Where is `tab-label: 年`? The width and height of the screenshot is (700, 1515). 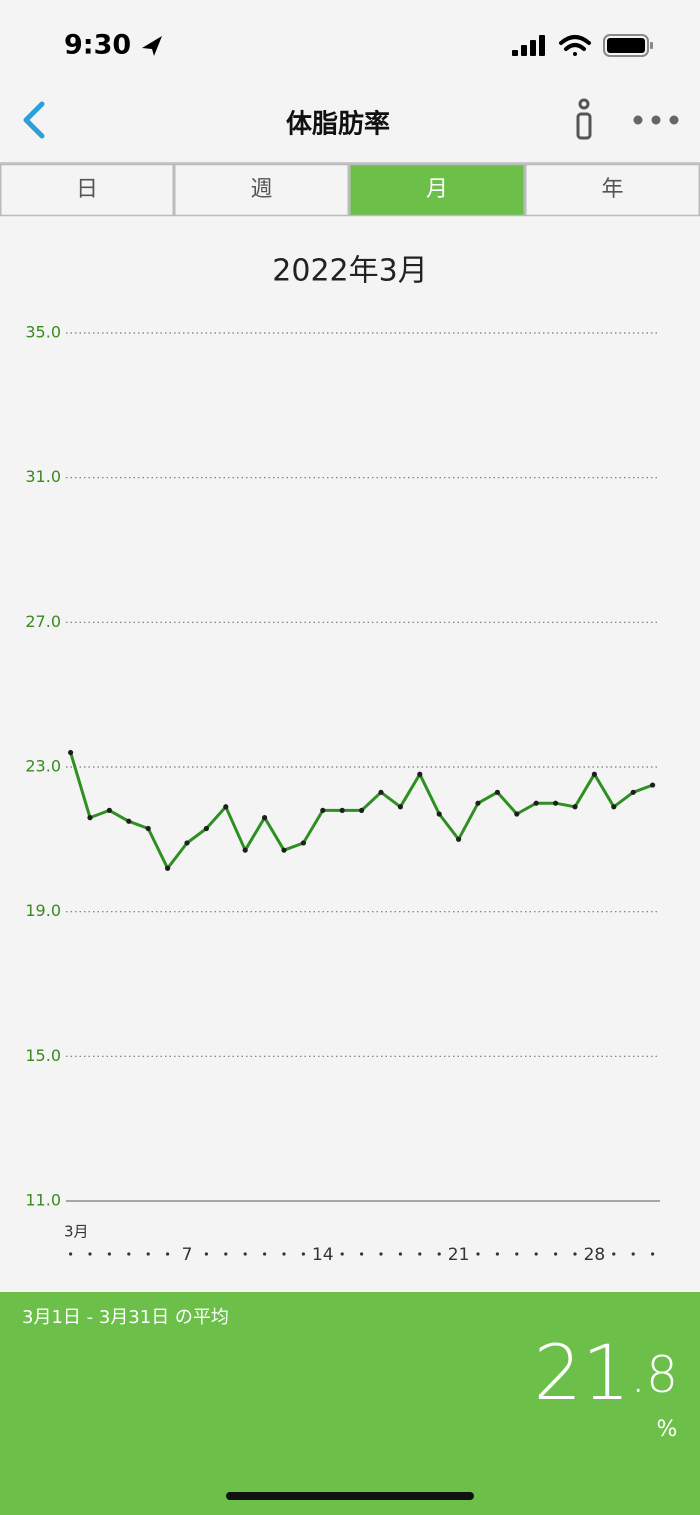 tab-label: 年 is located at coordinates (612, 189).